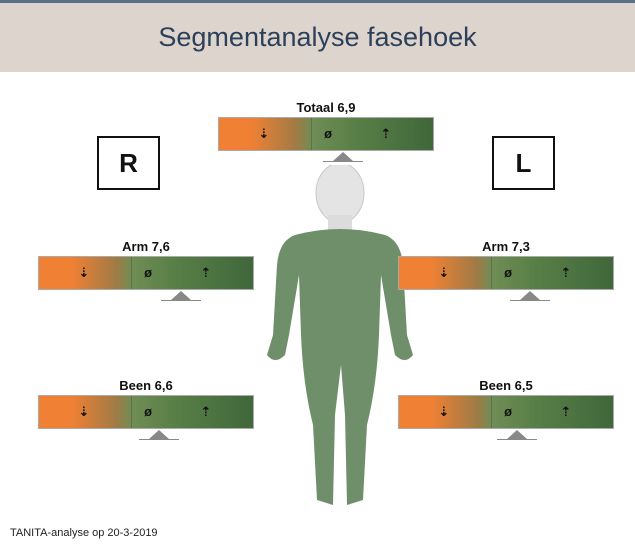 This screenshot has height=557, width=635. I want to click on side-left: L, so click(523, 163).